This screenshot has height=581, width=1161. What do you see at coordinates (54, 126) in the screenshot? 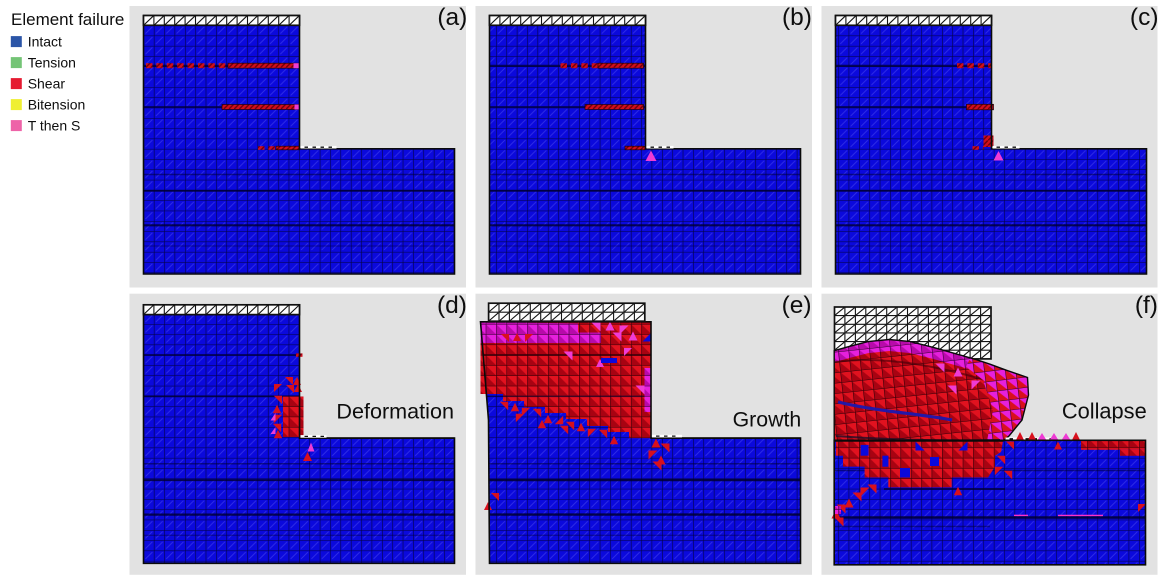
I see `svg-text: T then S` at bounding box center [54, 126].